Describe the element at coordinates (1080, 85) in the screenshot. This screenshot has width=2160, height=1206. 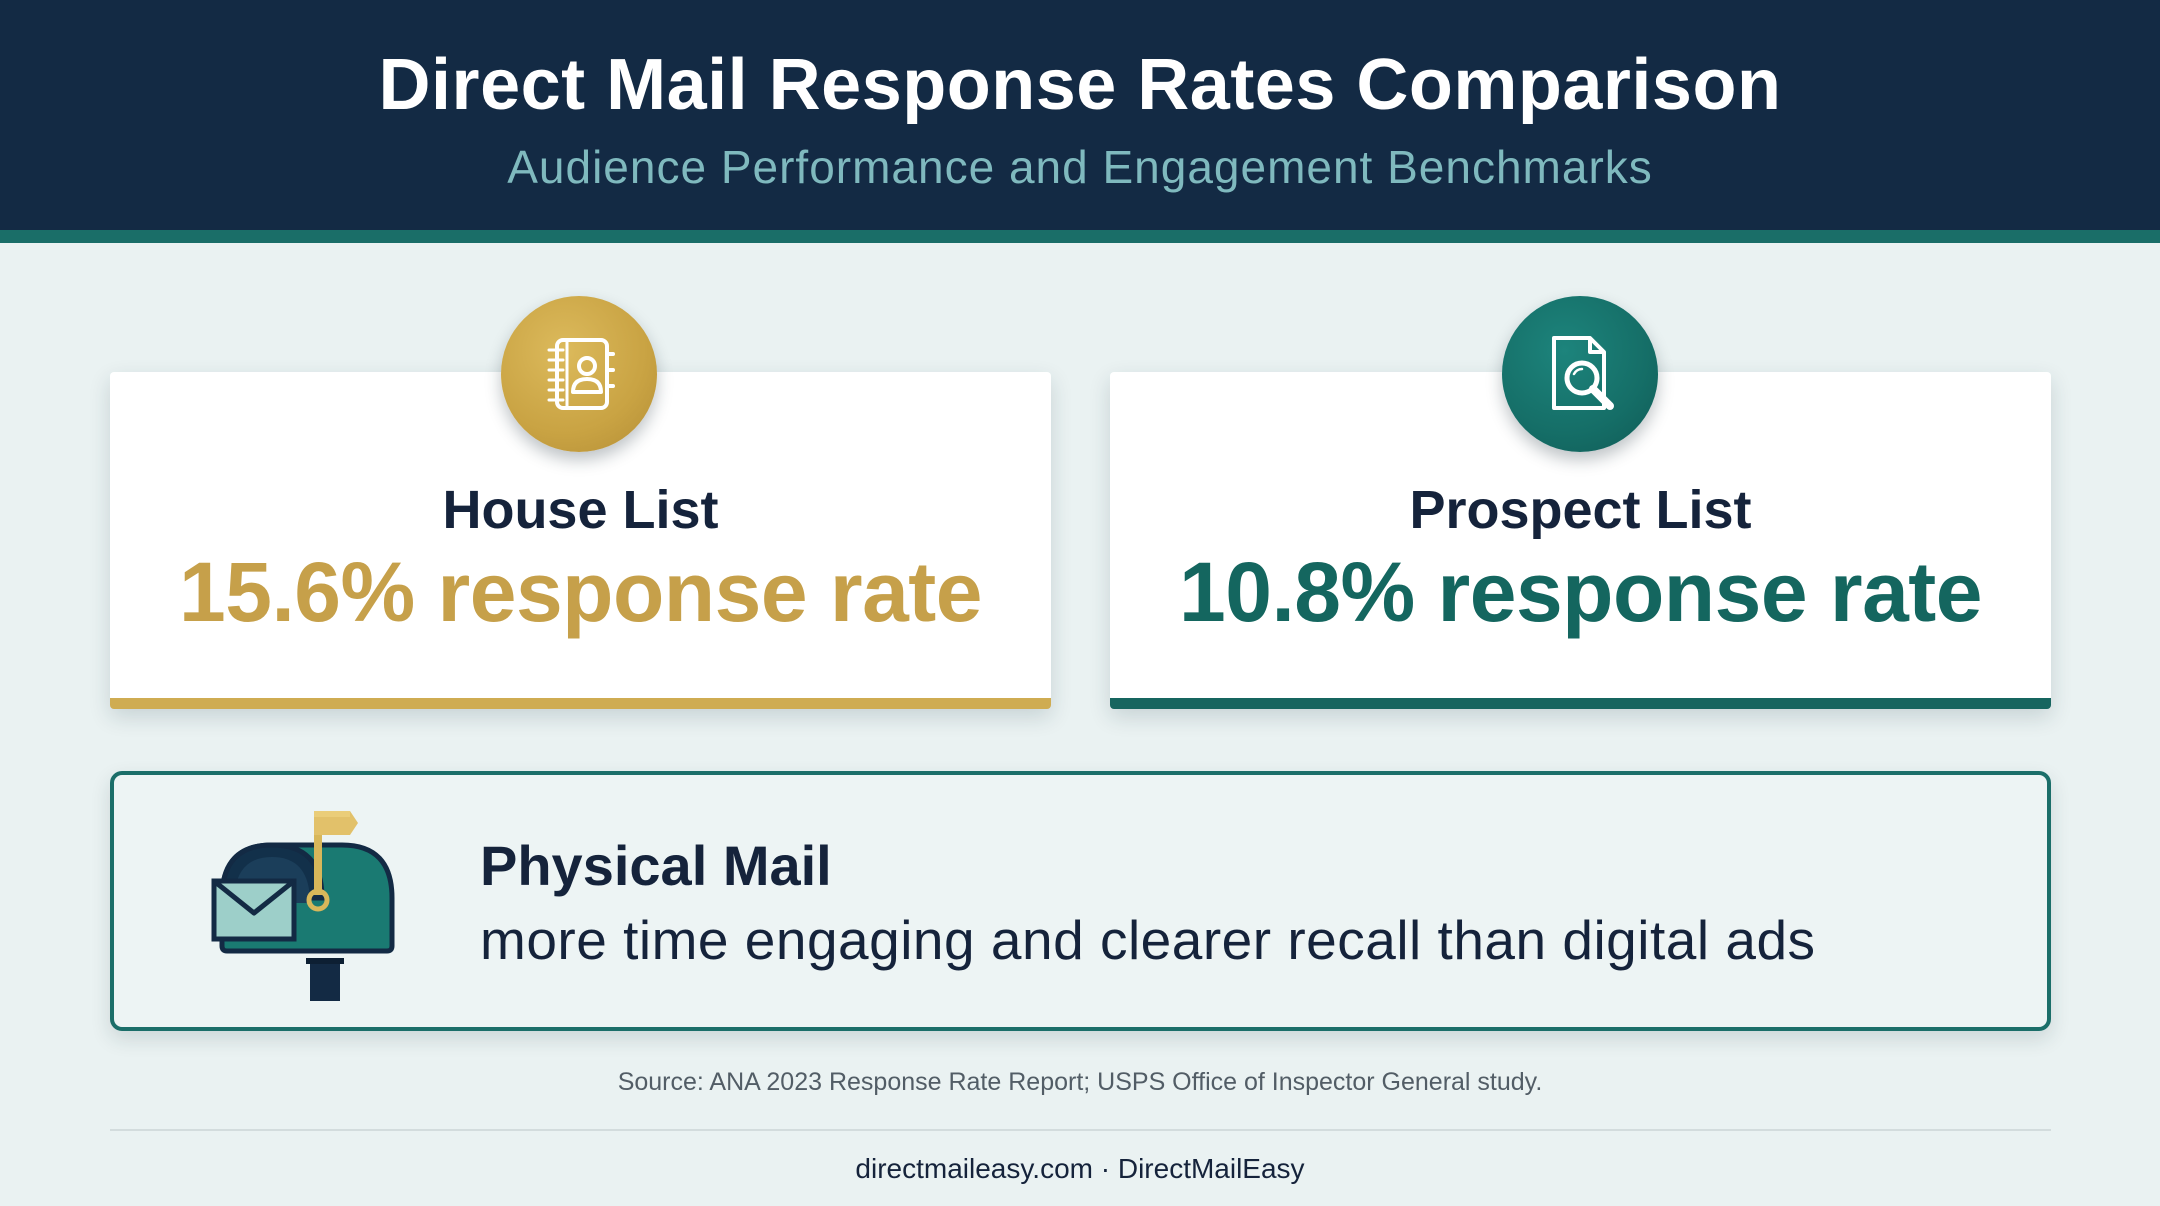
I see `page-title: Direct Mail Response Rates Comparison` at that location.